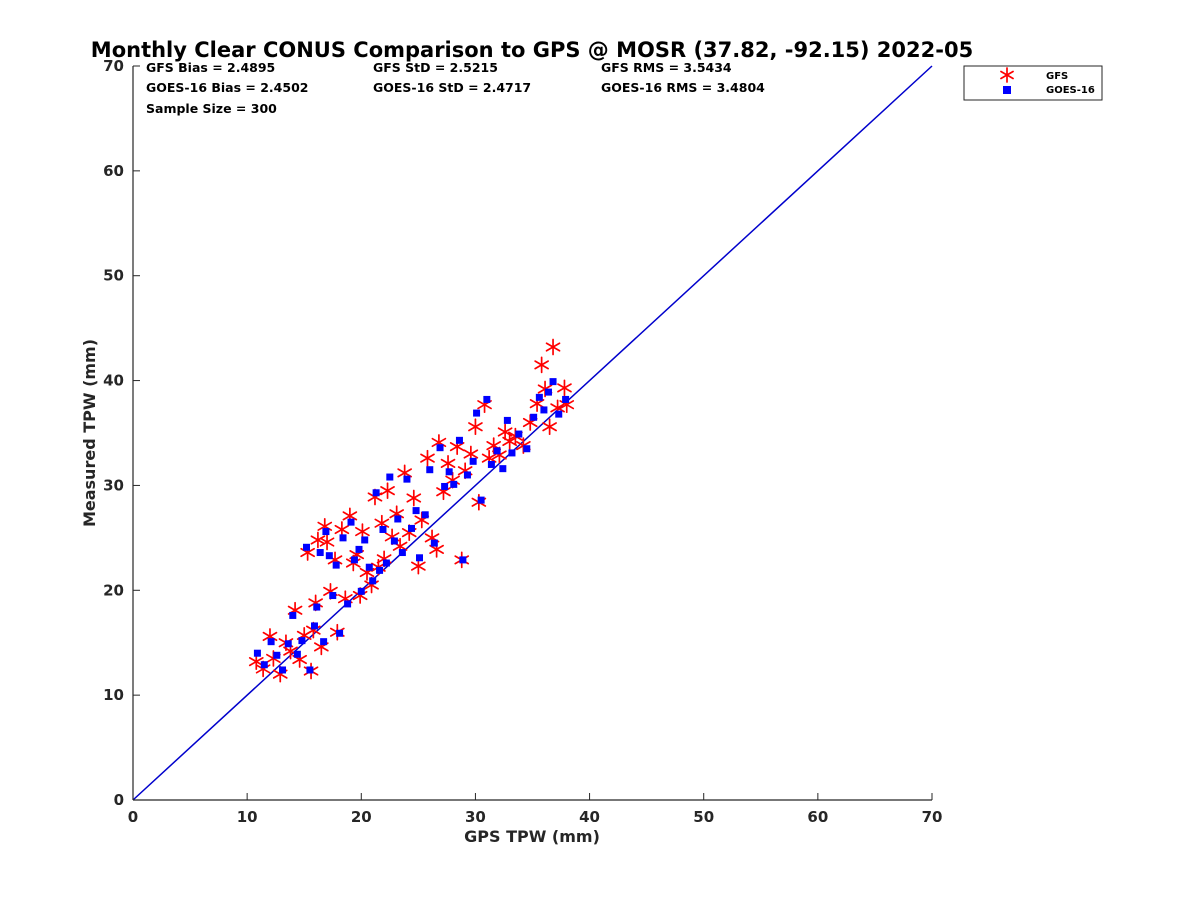 Image resolution: width=1200 pixels, height=900 pixels. I want to click on x-axis-ticks: 0 10 20 30 40 50 60 70, so click(535, 809).